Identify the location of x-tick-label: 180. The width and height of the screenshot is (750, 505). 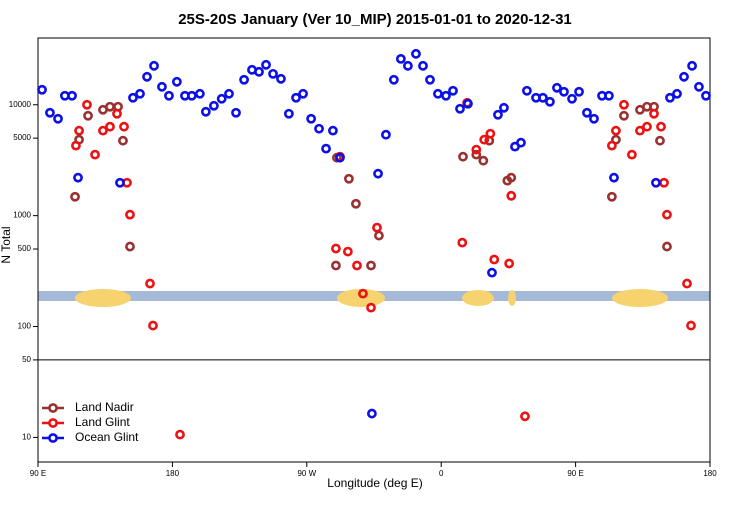
(173, 473).